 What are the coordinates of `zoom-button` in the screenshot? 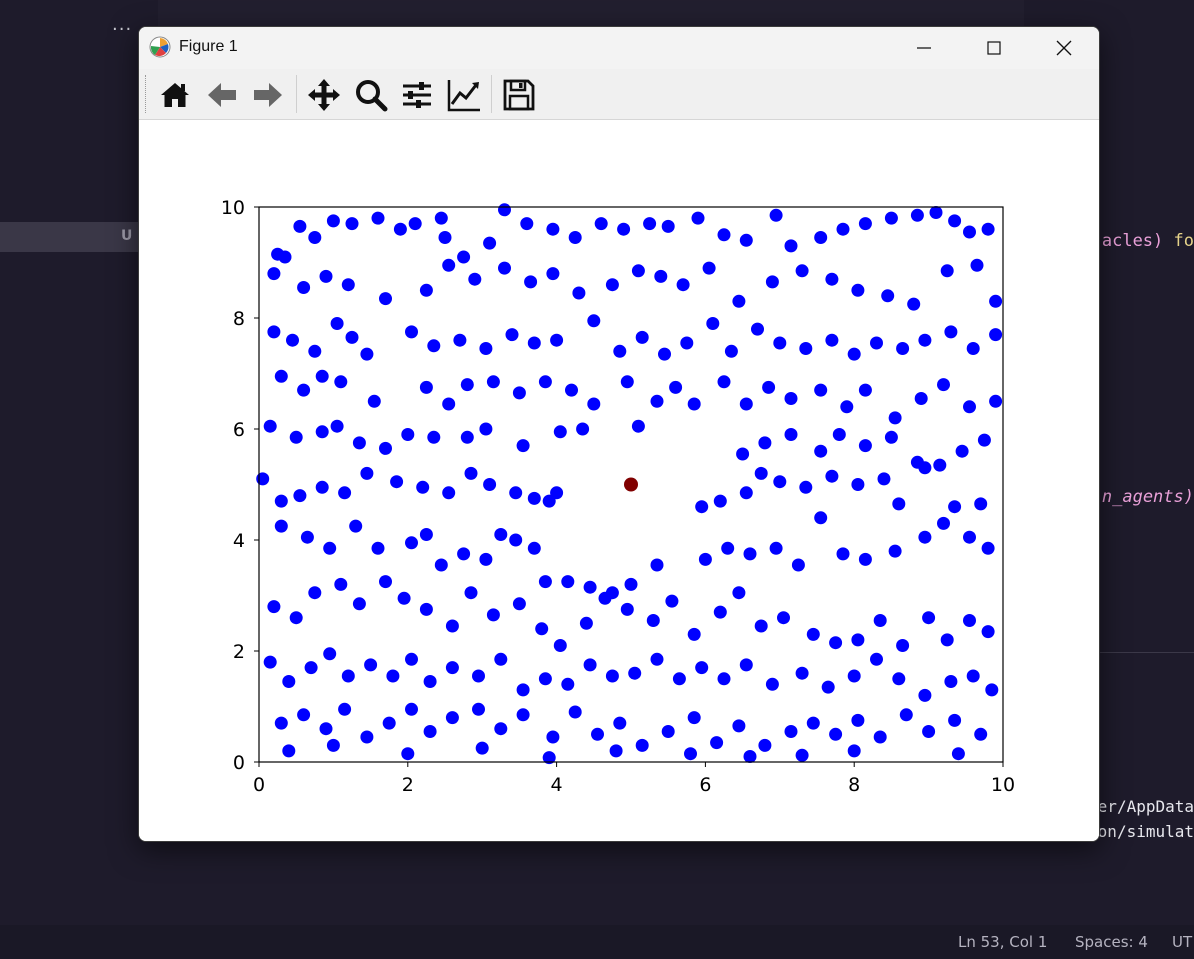 It's located at (371, 95).